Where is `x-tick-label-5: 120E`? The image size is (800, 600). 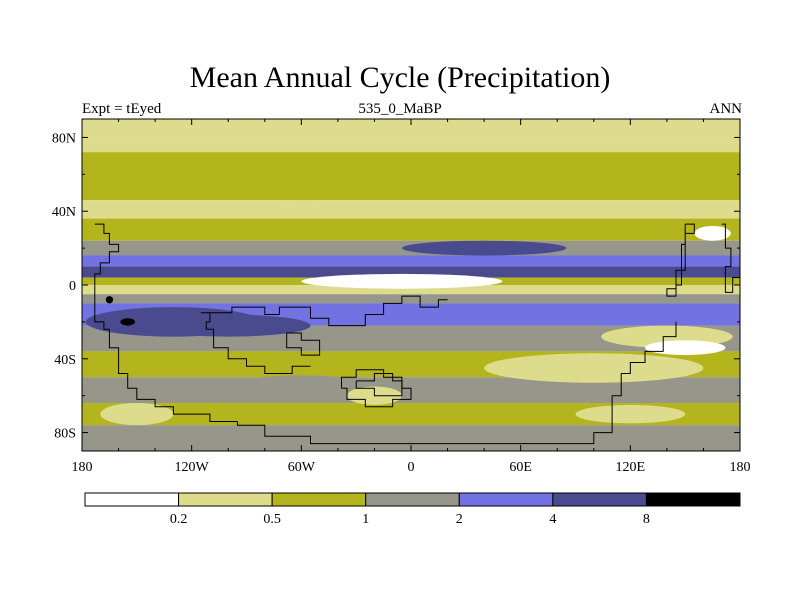
x-tick-label-5: 120E is located at coordinates (631, 467).